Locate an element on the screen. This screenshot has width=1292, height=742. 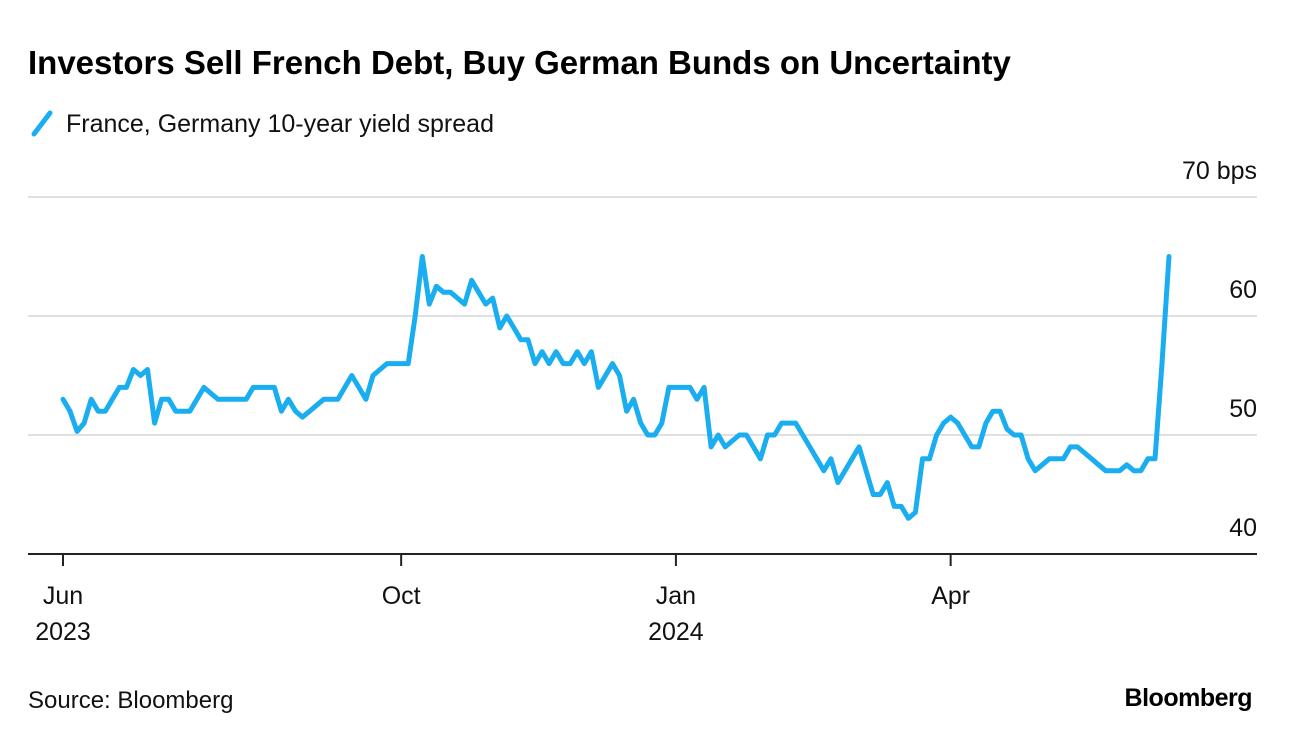
legend-swatch is located at coordinates (42, 123).